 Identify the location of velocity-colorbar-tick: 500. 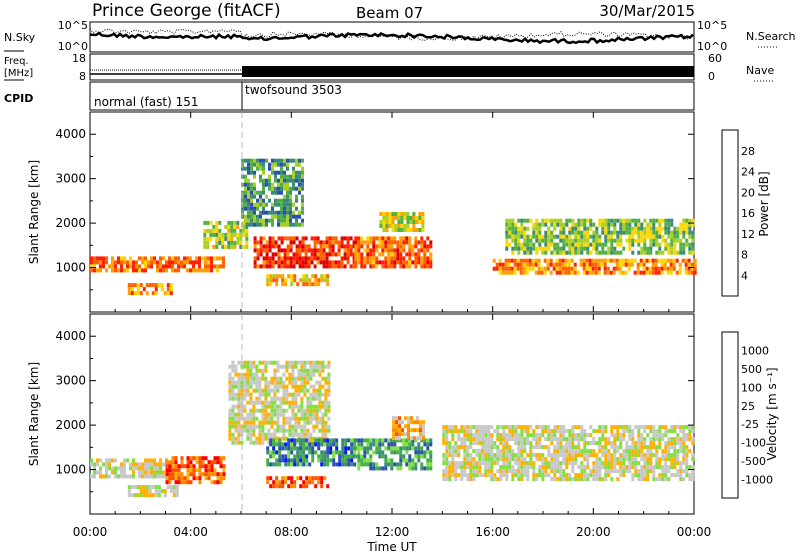
(751, 369).